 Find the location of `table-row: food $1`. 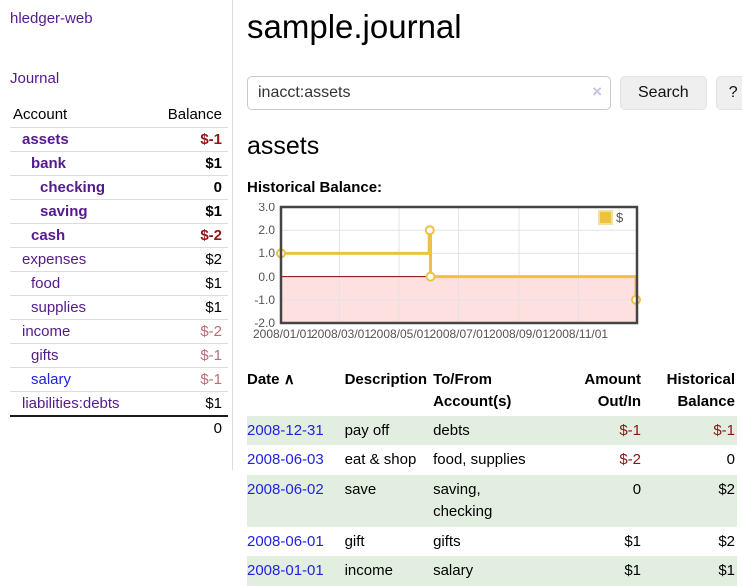

table-row: food $1 is located at coordinates (119, 283).